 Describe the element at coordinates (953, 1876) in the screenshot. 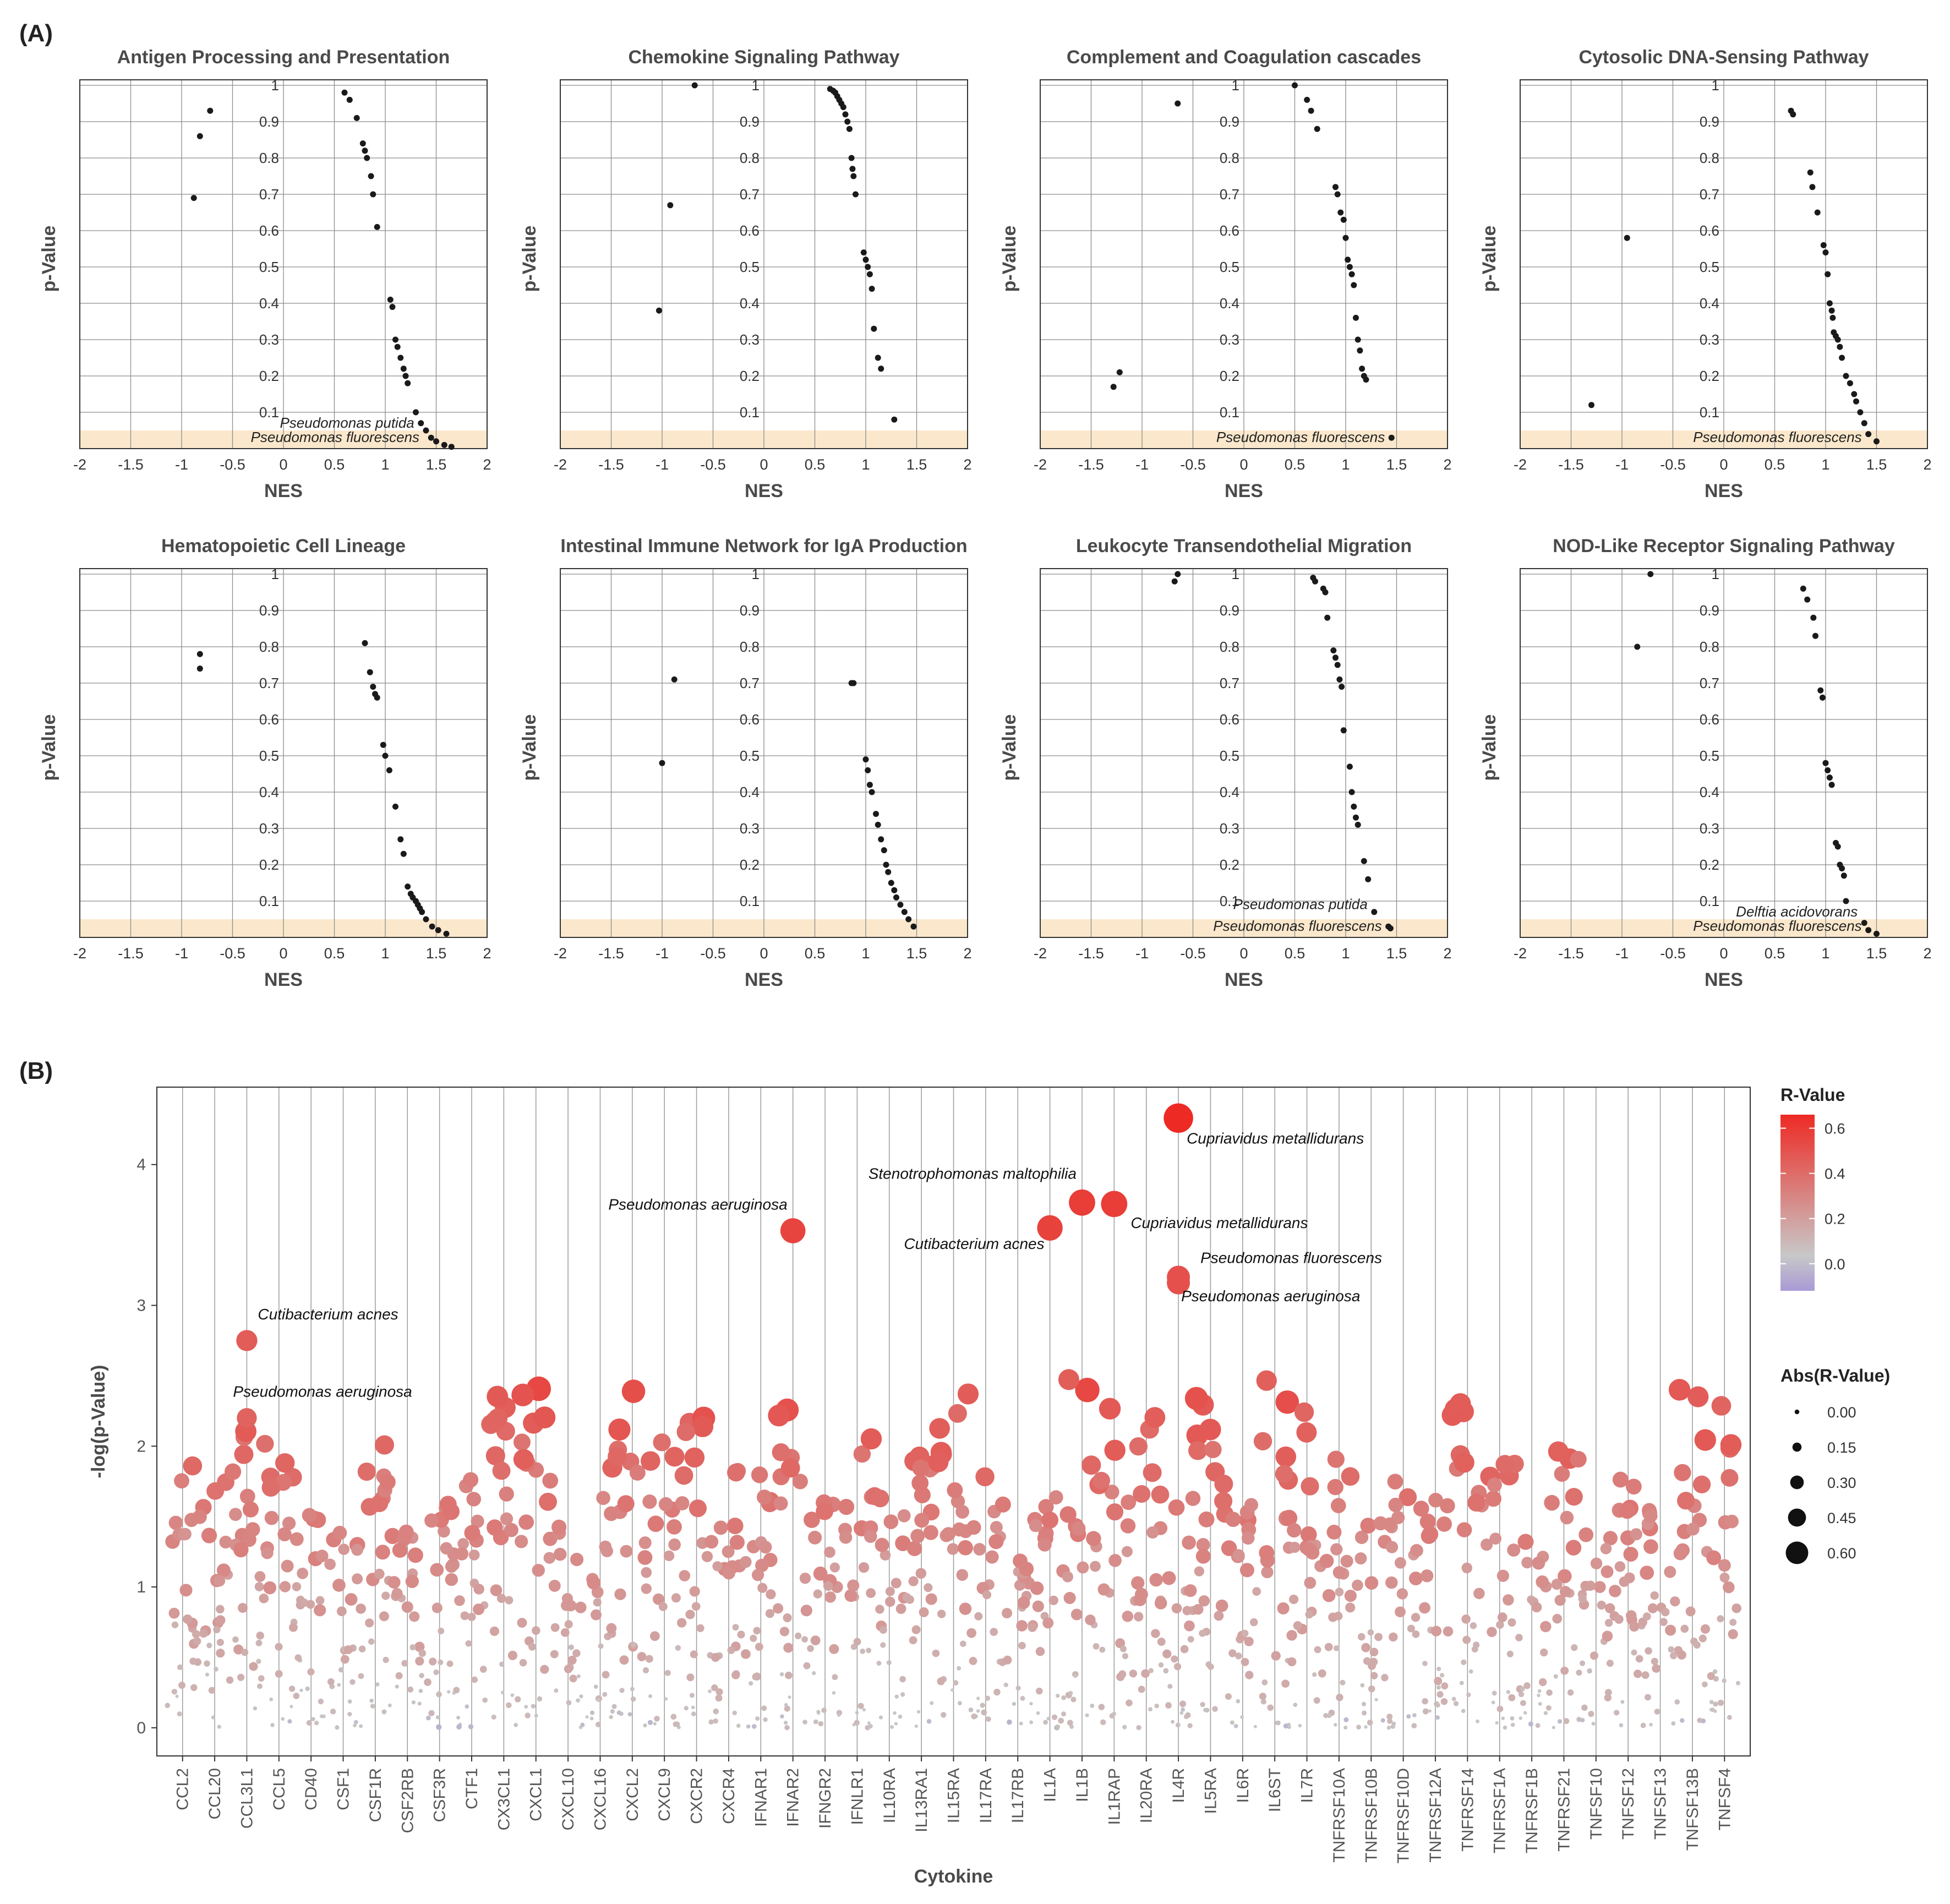

I see `x-axis-label: Cytokine` at that location.